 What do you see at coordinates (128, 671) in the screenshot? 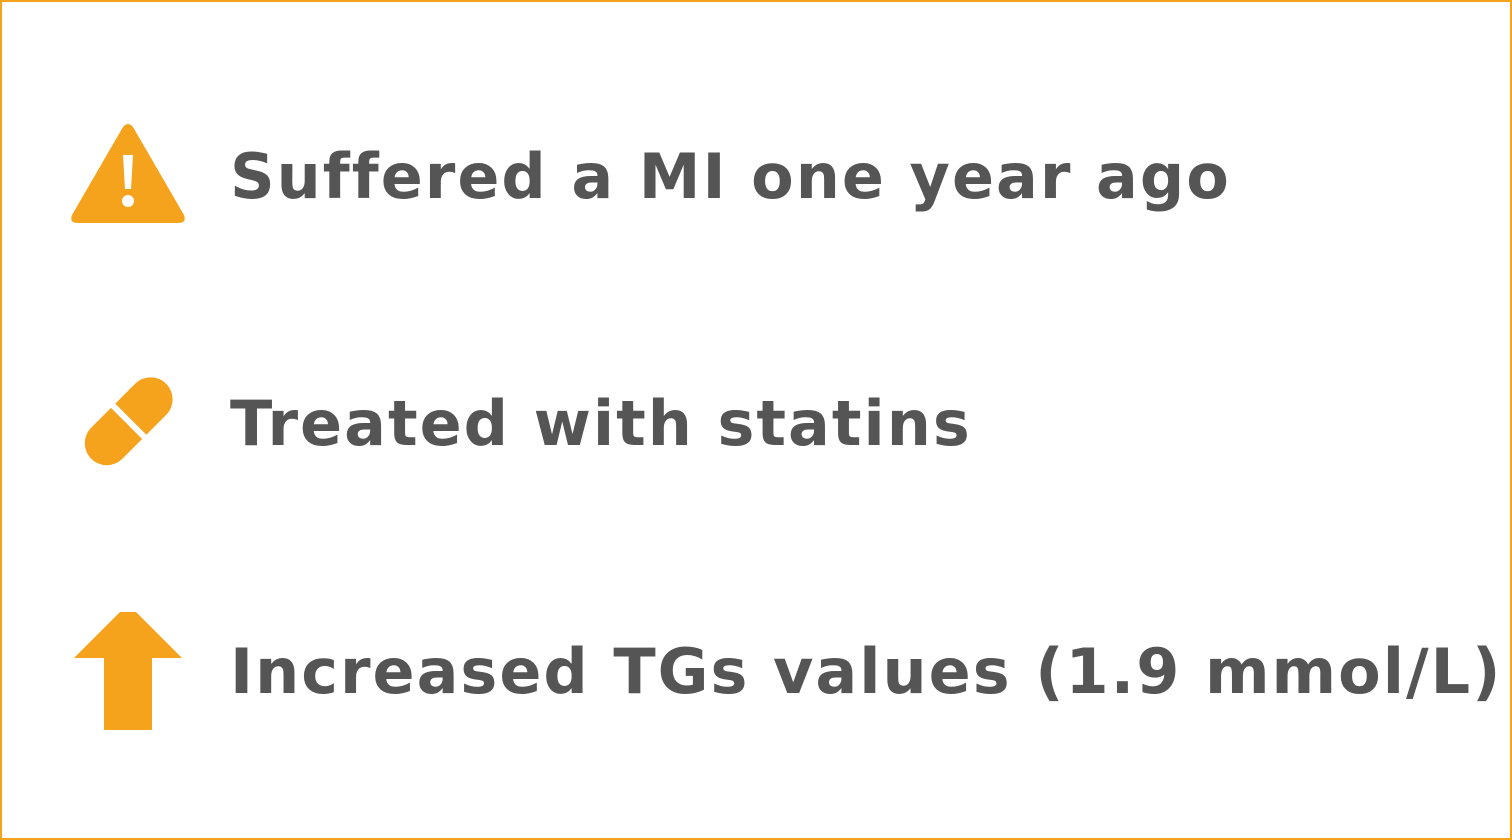
I see `arrow-up-icon` at bounding box center [128, 671].